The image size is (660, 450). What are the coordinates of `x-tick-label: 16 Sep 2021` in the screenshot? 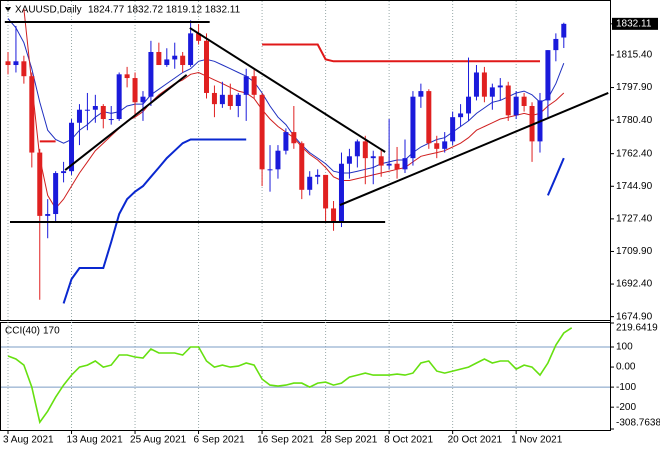 It's located at (285, 440).